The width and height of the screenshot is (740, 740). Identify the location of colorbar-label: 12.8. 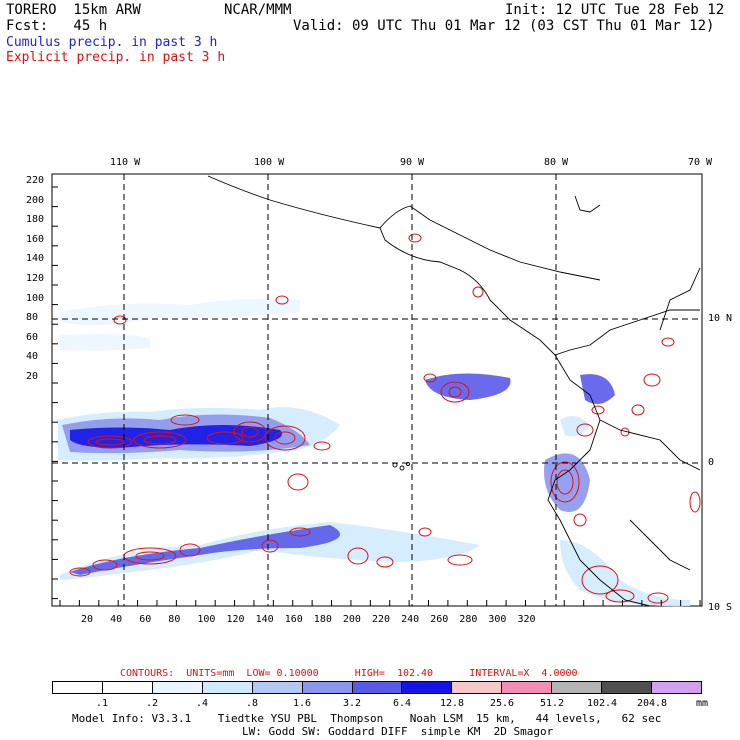
(452, 703).